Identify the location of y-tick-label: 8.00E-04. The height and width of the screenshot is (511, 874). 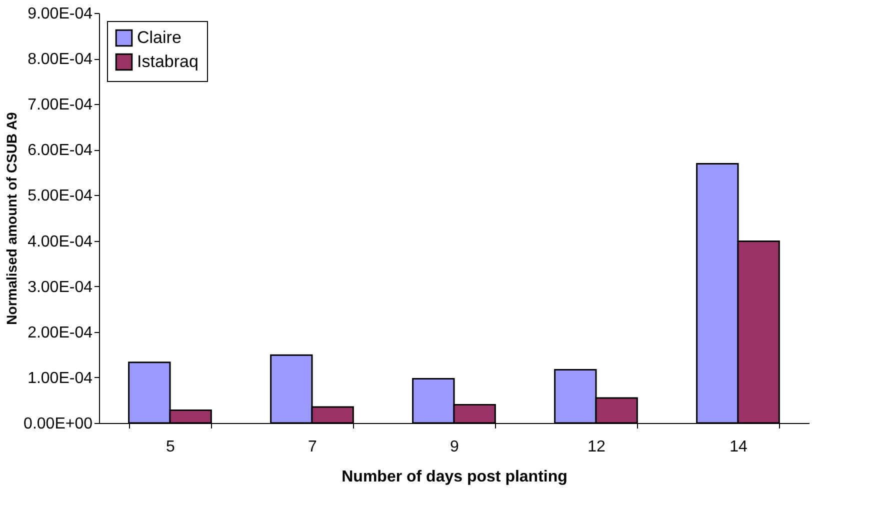
(60, 59).